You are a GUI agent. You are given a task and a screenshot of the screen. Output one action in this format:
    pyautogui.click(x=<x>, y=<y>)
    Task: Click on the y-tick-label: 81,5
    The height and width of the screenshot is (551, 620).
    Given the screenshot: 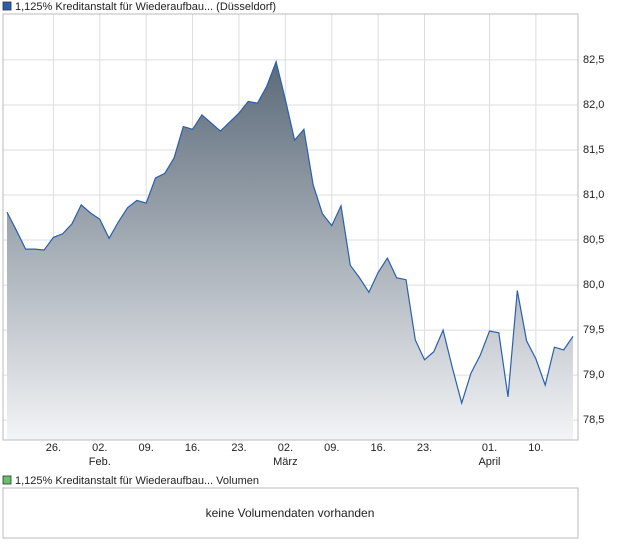 What is the action you would take?
    pyautogui.click(x=593, y=150)
    